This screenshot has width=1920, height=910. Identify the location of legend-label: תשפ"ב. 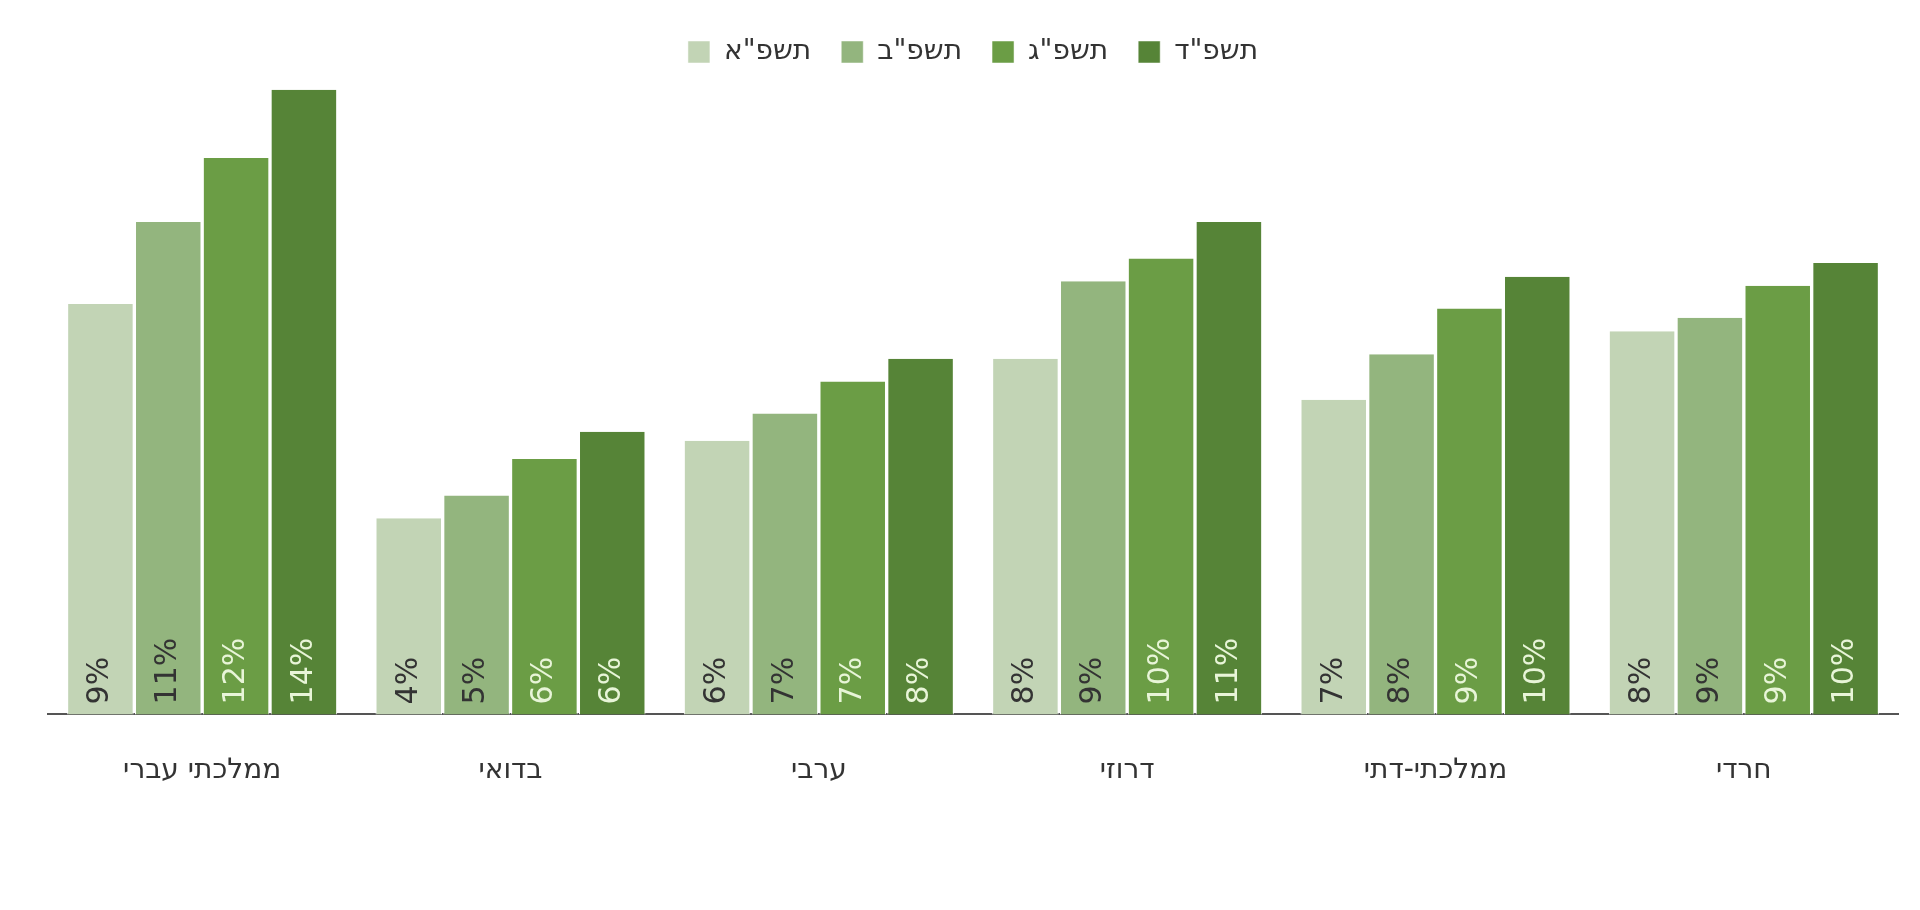
(920, 50).